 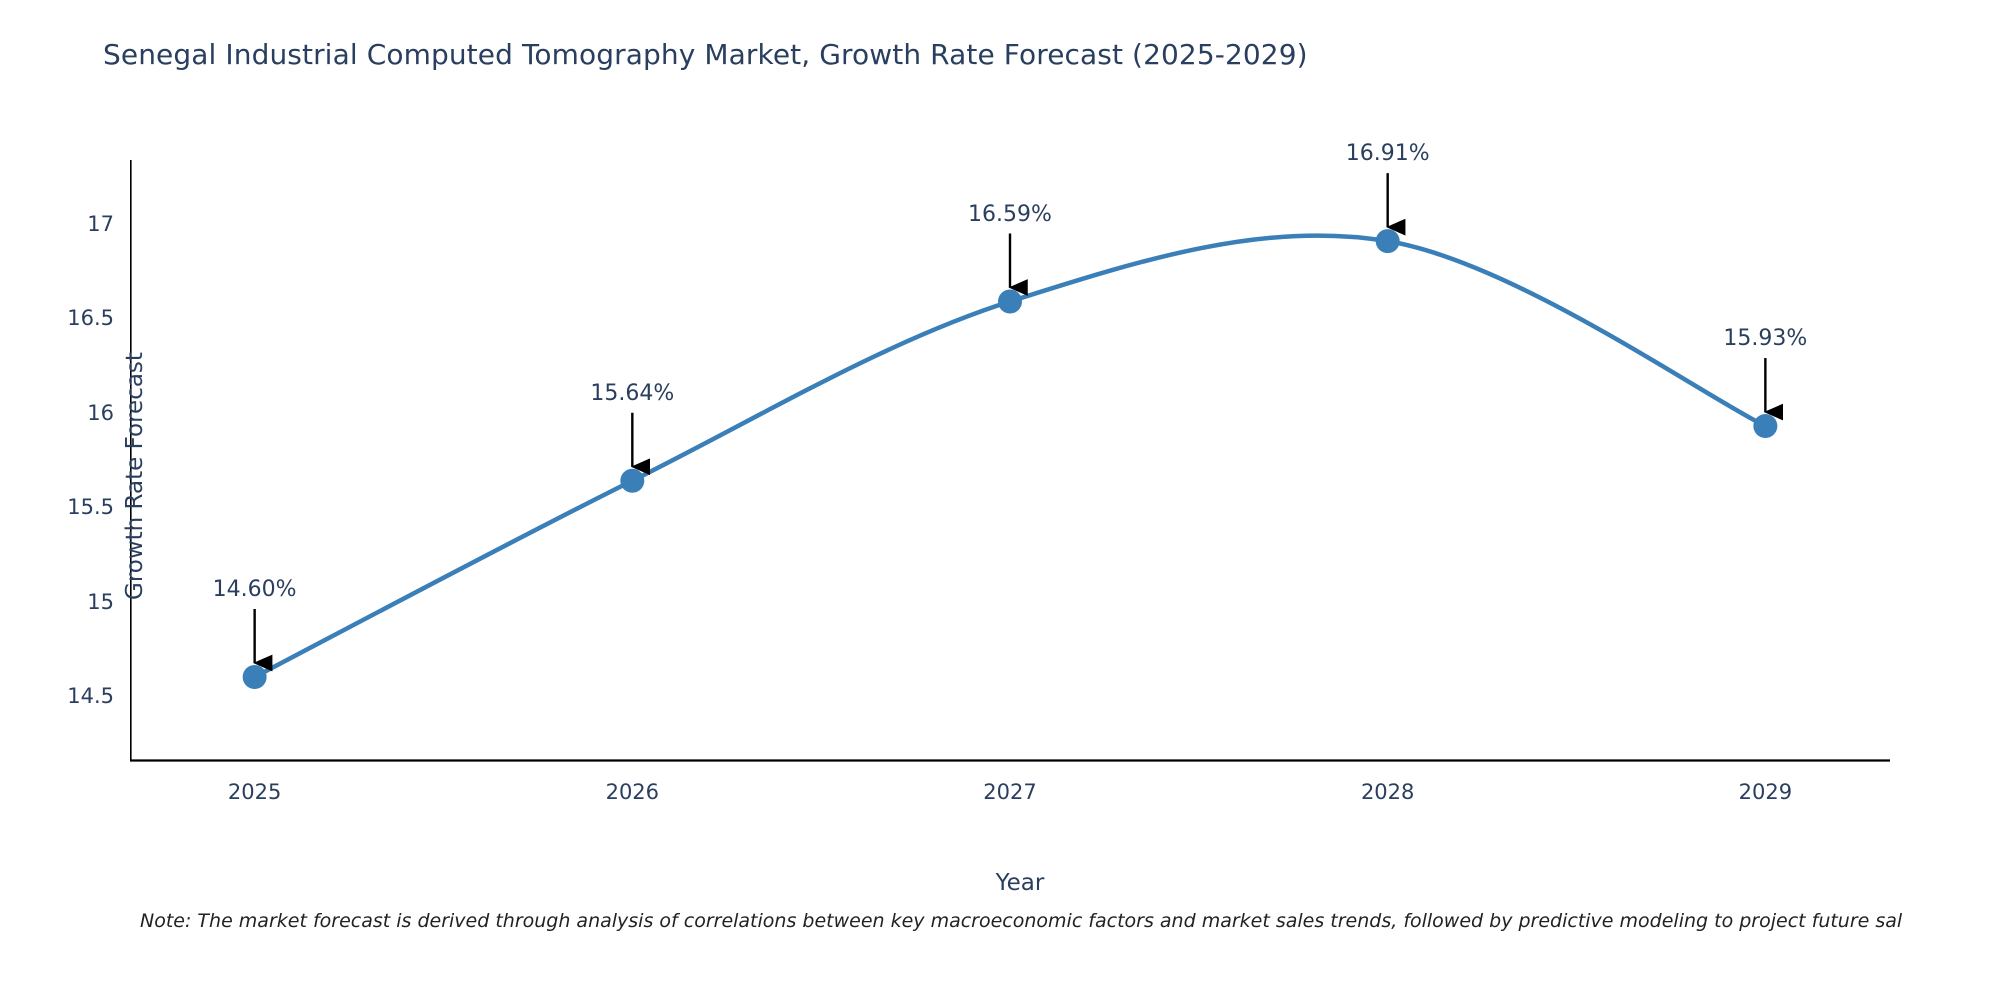 What do you see at coordinates (254, 589) in the screenshot?
I see `data-point-label: 14.60%` at bounding box center [254, 589].